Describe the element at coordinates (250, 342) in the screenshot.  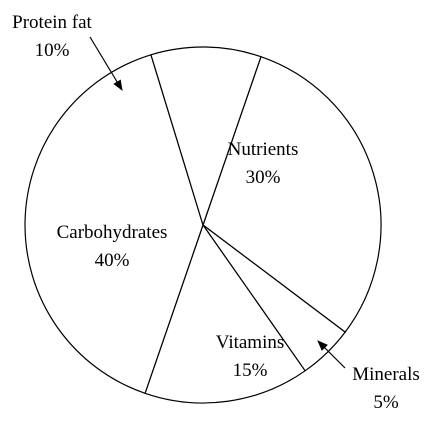
I see `slice-label-vitamins: Vitamins` at that location.